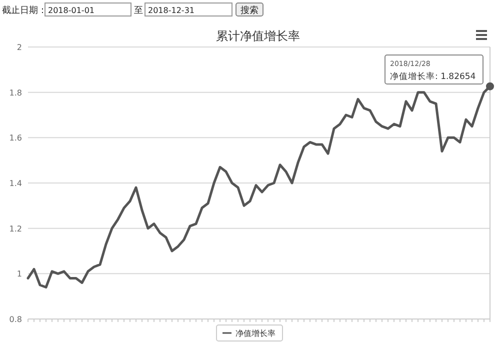  Describe the element at coordinates (24, 10) in the screenshot. I see `text: 截止日期：` at that location.